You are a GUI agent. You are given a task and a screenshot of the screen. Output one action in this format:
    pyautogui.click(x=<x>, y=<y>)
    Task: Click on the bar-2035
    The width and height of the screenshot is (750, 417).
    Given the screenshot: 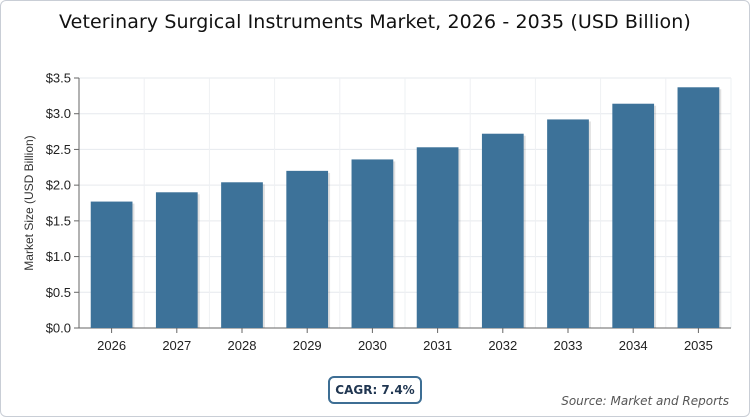 What is the action you would take?
    pyautogui.click(x=698, y=208)
    